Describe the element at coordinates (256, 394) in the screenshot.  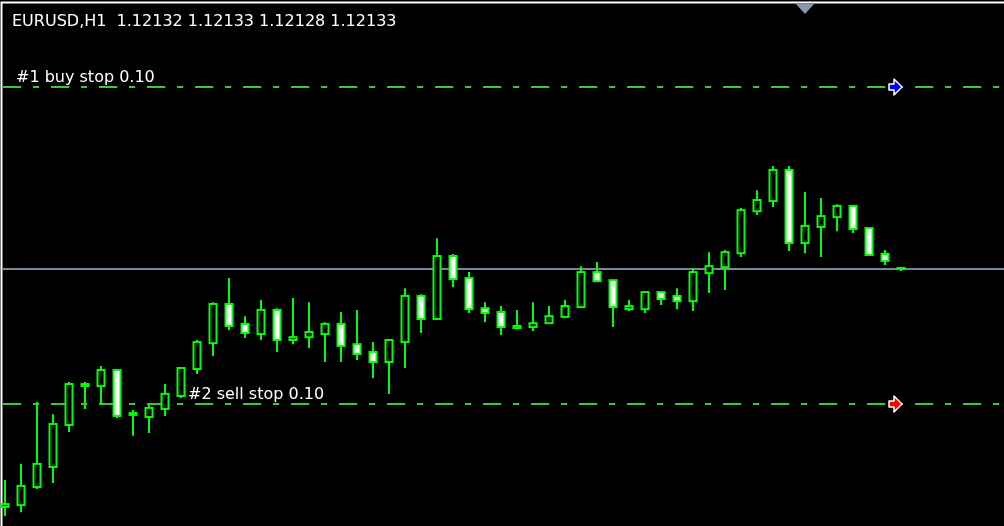
I see `ref-line-label: #2 sell stop 0.10` at that location.